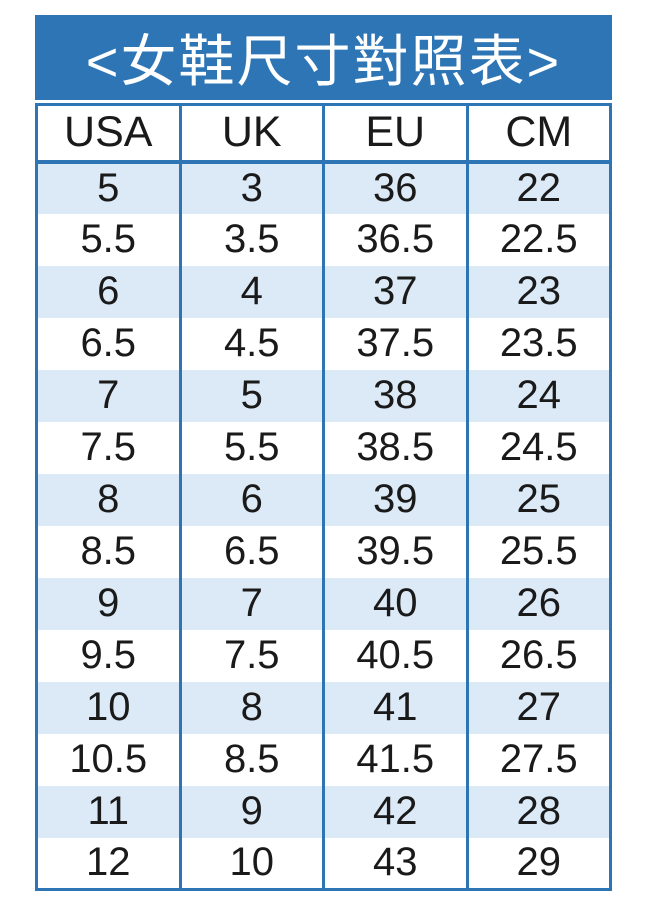 Image resolution: width=650 pixels, height=915 pixels. Describe the element at coordinates (108, 811) in the screenshot. I see `size-cell: 11` at that location.